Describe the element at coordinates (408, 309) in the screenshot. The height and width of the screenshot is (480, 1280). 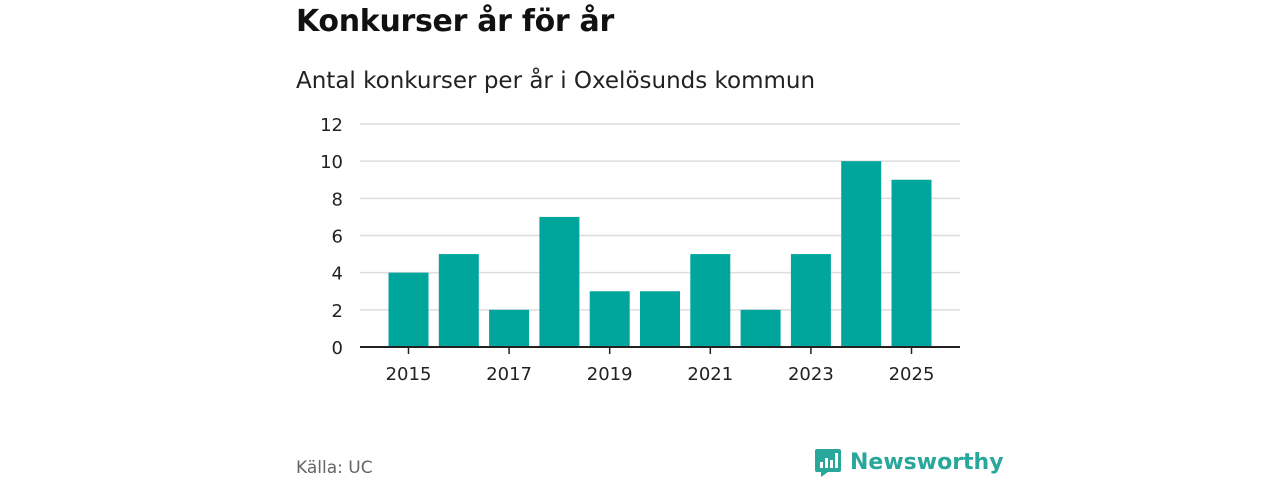
I see `bar-2015` at that location.